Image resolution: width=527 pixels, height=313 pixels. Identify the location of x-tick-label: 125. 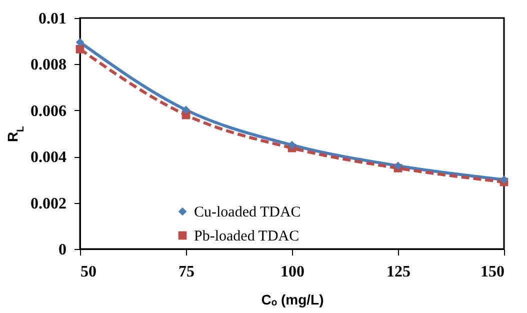
(398, 272).